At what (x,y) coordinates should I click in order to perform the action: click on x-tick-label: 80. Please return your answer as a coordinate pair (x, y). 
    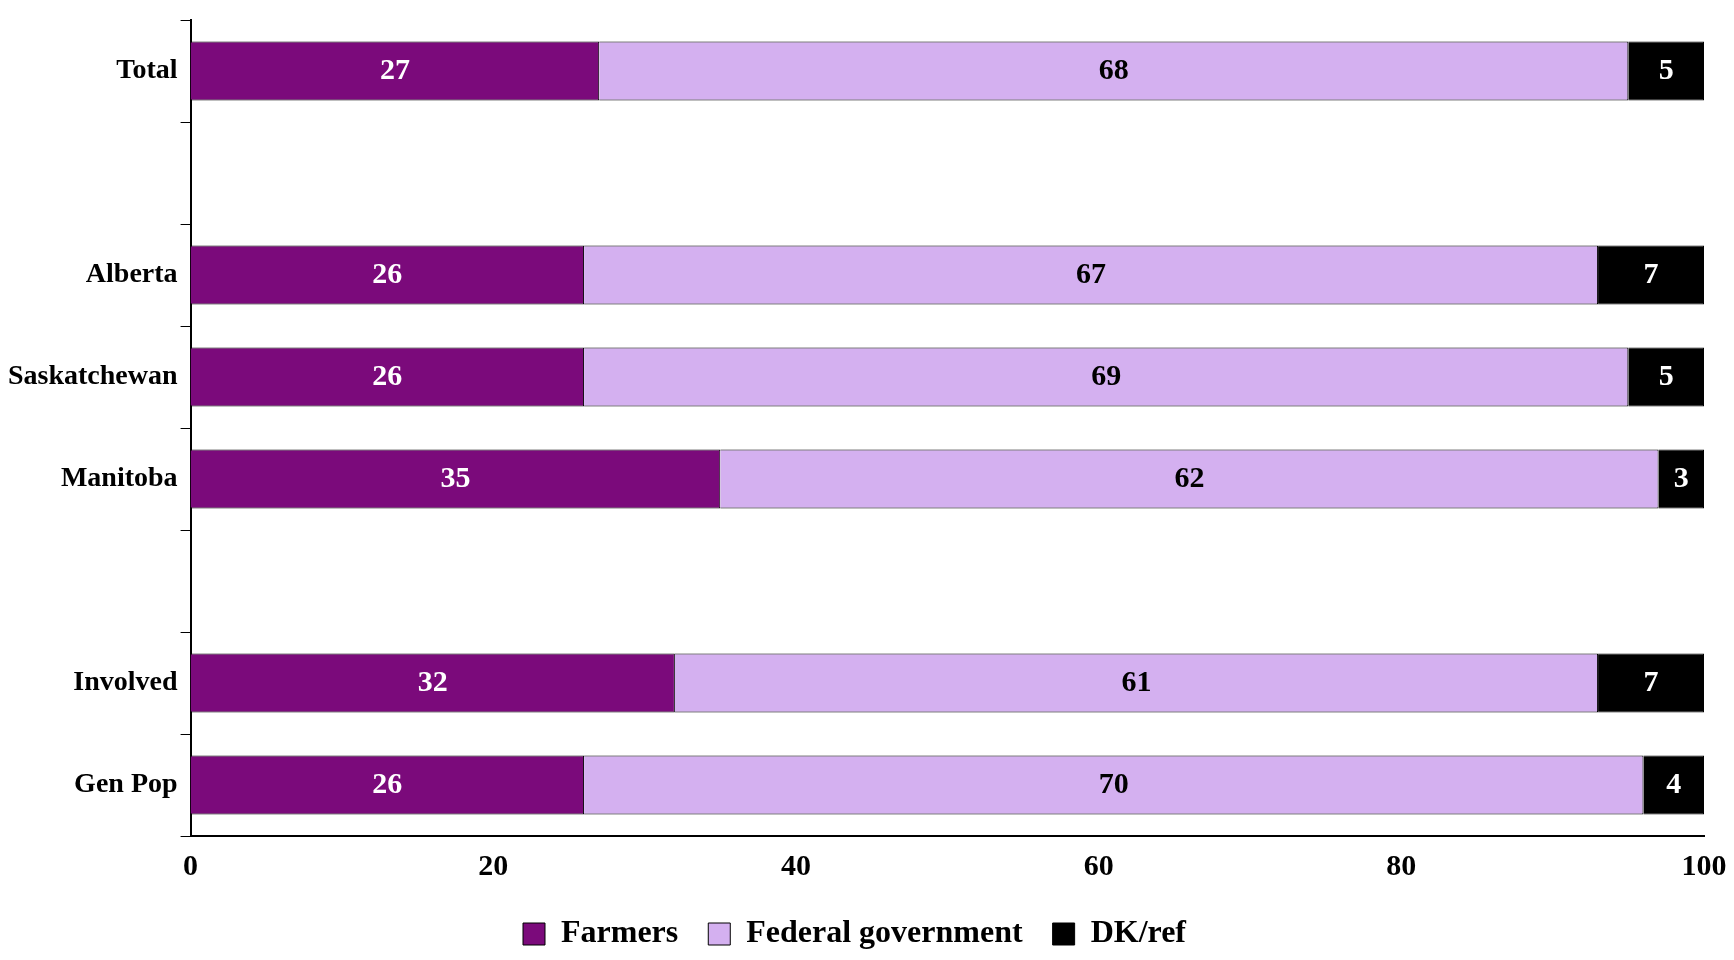
    Looking at the image, I should click on (1401, 864).